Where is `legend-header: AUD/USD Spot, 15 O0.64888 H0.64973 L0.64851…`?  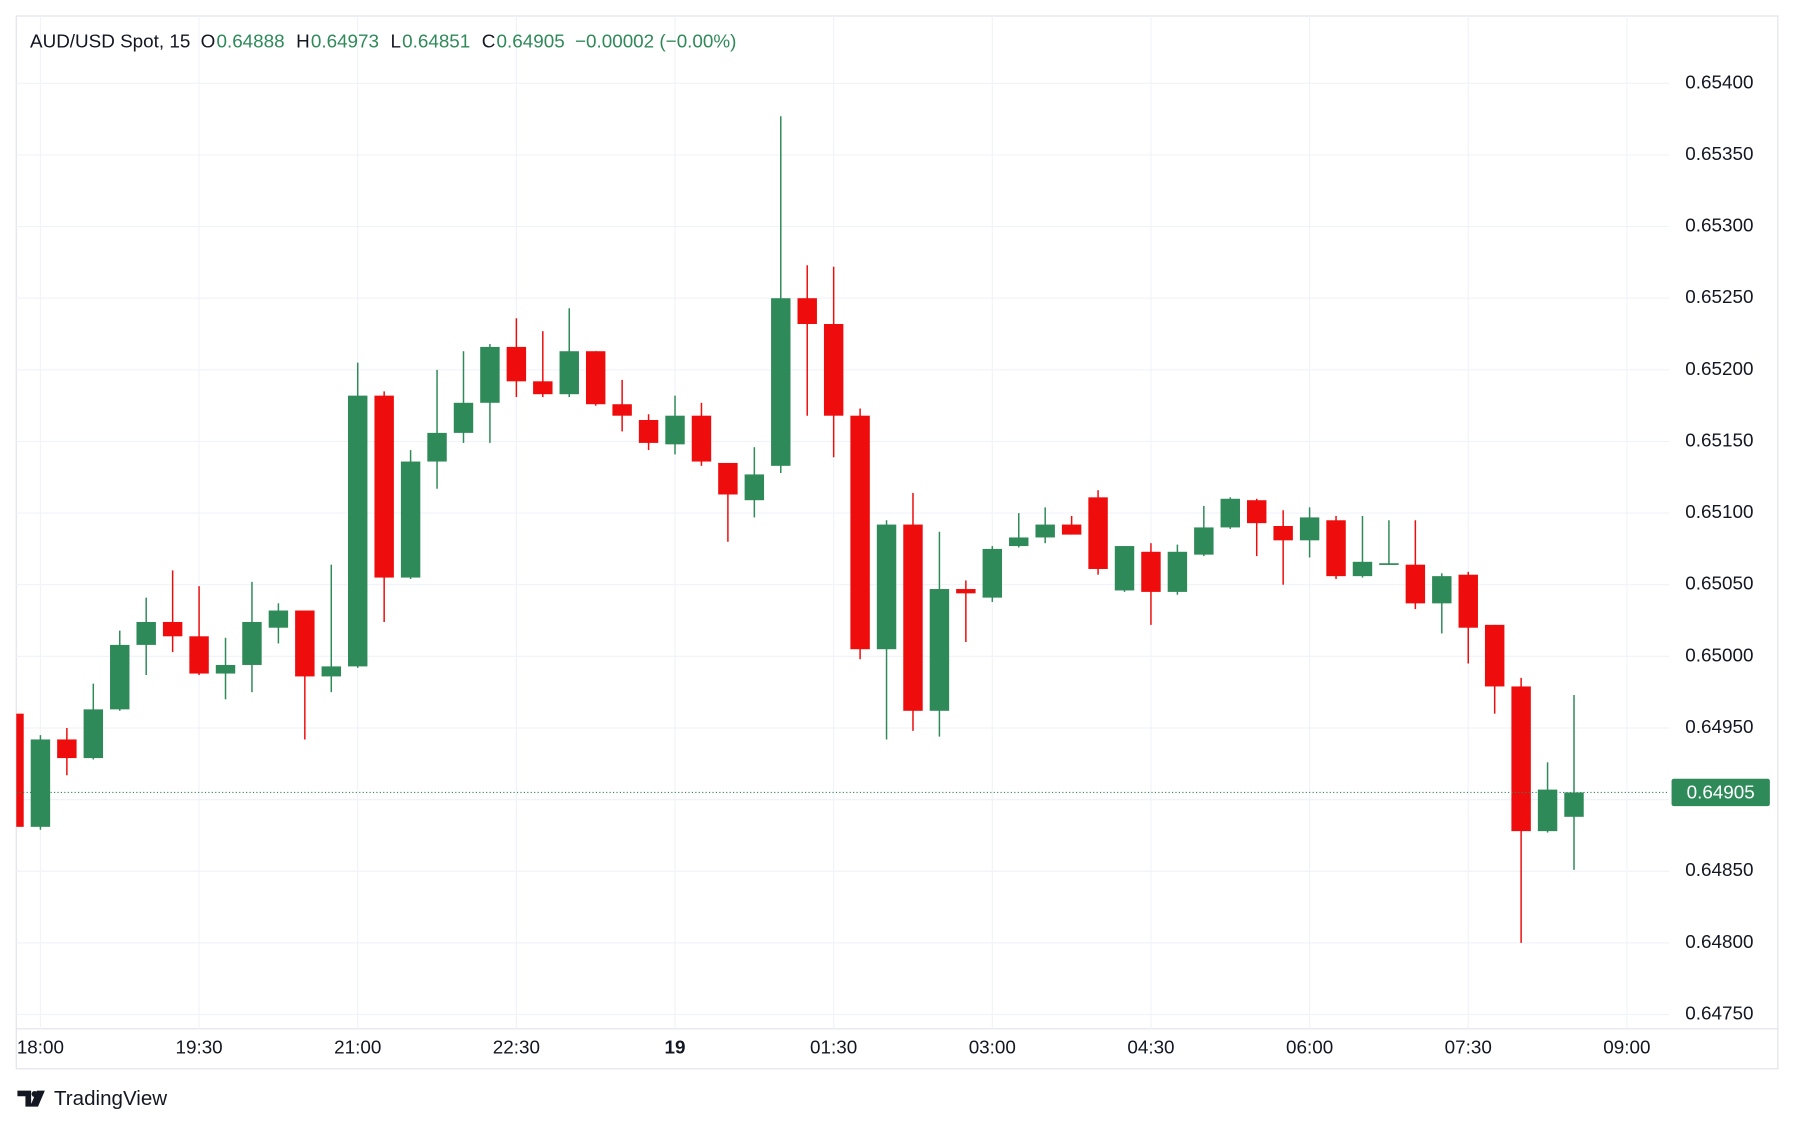 legend-header: AUD/USD Spot, 15 O0.64888 H0.64973 L0.64851… is located at coordinates (383, 40).